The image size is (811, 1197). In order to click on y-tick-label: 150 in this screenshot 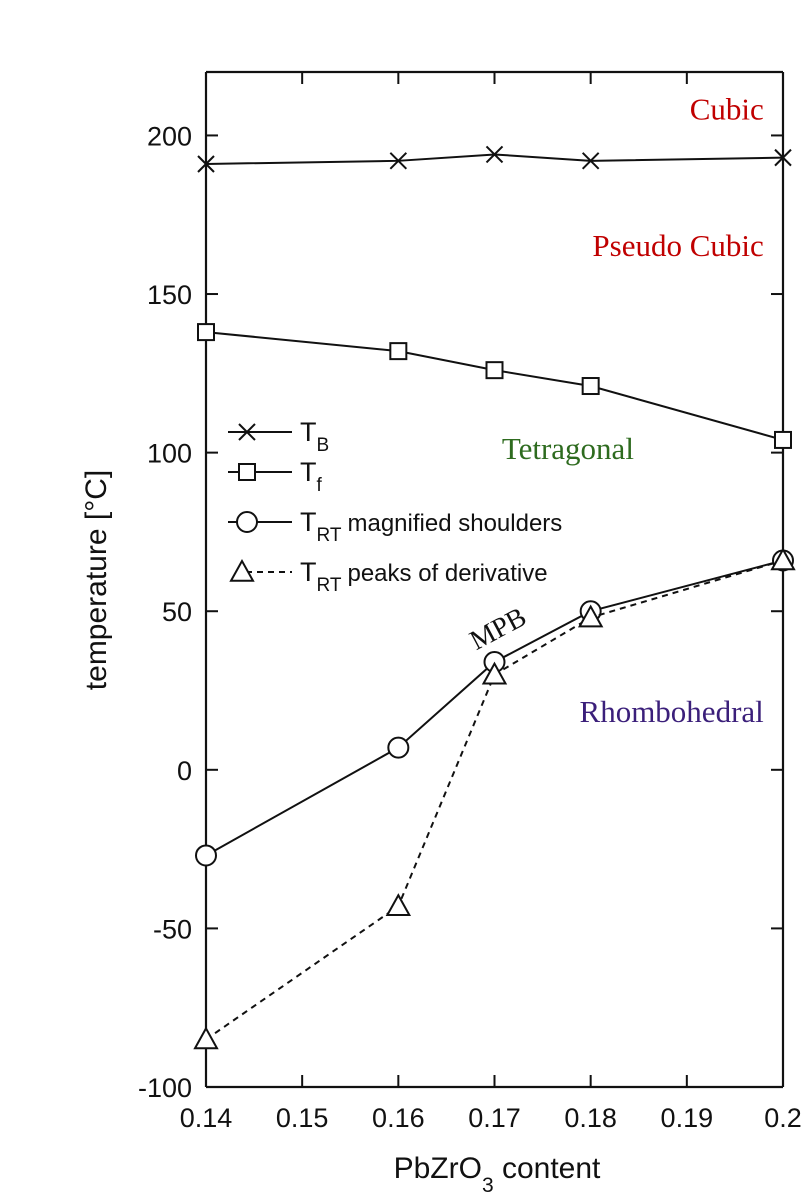, I will do `click(169, 295)`.